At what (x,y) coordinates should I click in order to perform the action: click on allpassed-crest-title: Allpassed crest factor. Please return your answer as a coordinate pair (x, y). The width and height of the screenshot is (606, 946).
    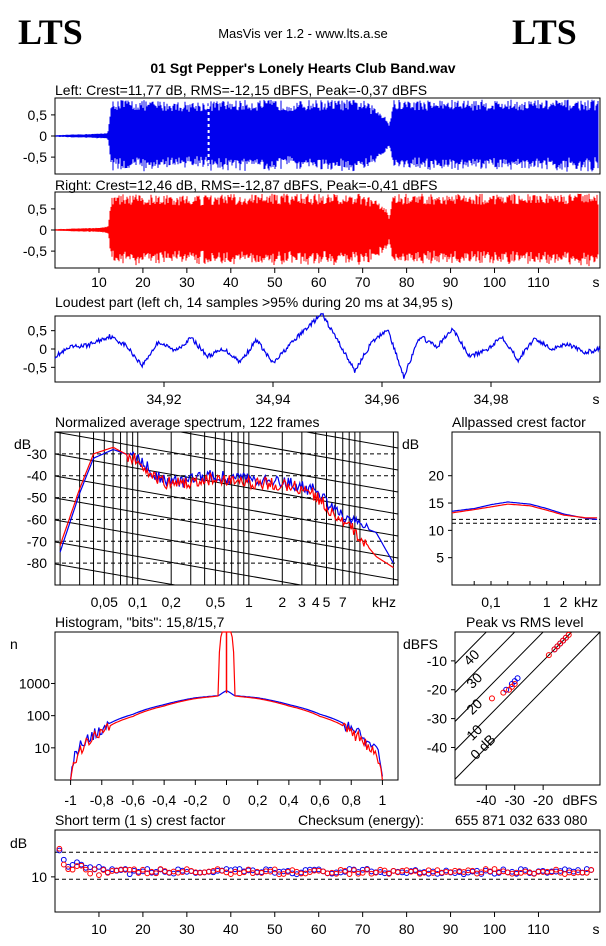
    Looking at the image, I should click on (519, 422).